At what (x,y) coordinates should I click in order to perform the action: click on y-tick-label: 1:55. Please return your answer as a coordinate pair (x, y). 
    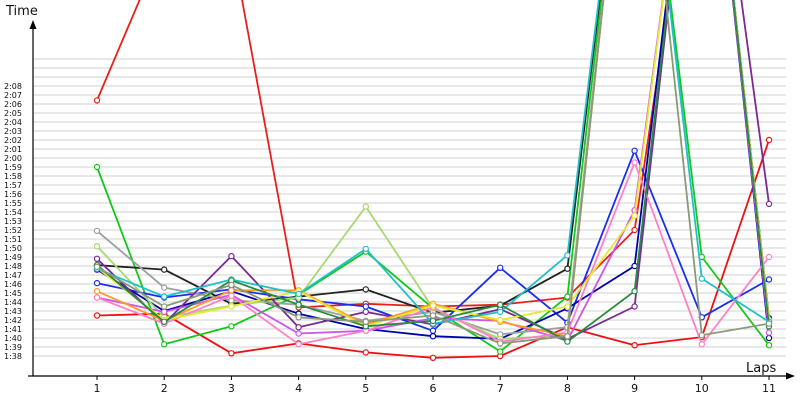
    Looking at the image, I should click on (13, 203).